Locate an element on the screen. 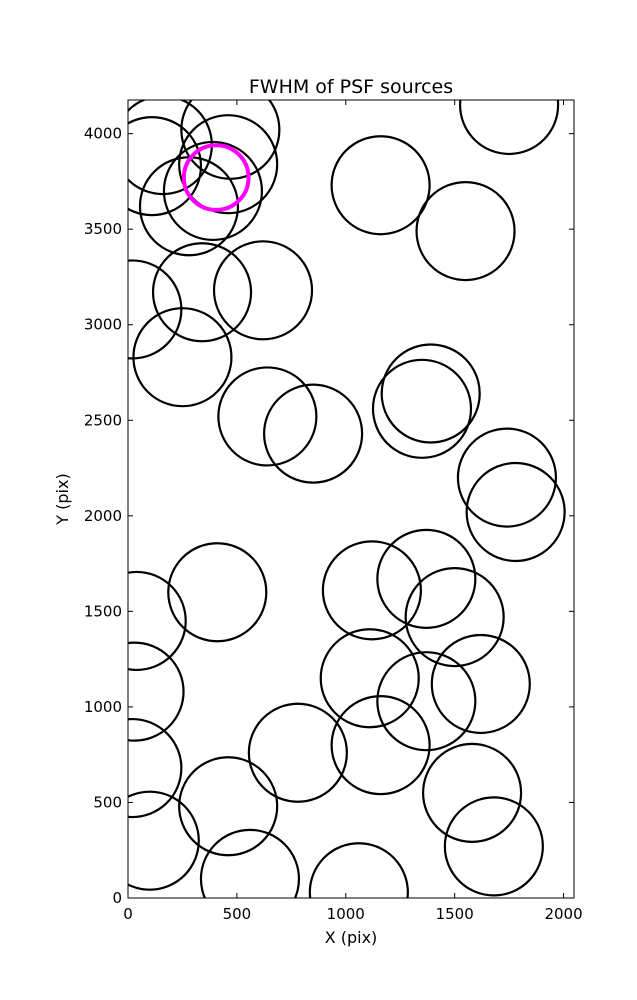  y-tick-label: 2500 is located at coordinates (103, 420).